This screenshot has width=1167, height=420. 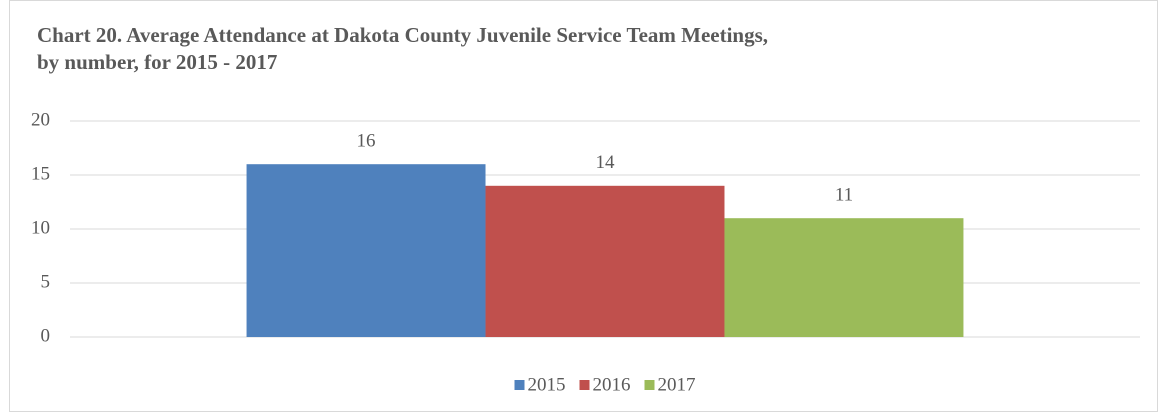 I want to click on y-tick-label: 5, so click(x=46, y=281).